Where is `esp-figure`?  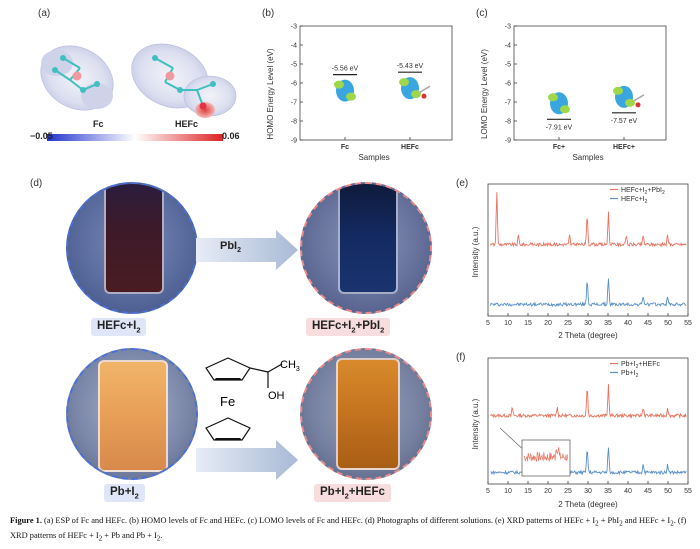 esp-figure is located at coordinates (138, 92).